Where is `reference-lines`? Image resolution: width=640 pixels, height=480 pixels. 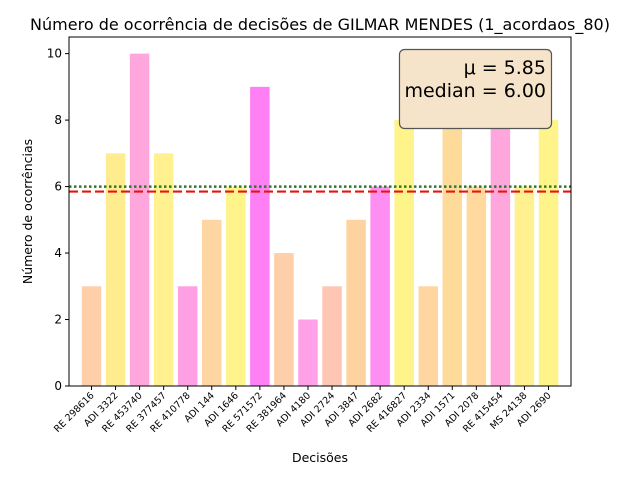 reference-lines is located at coordinates (320, 189).